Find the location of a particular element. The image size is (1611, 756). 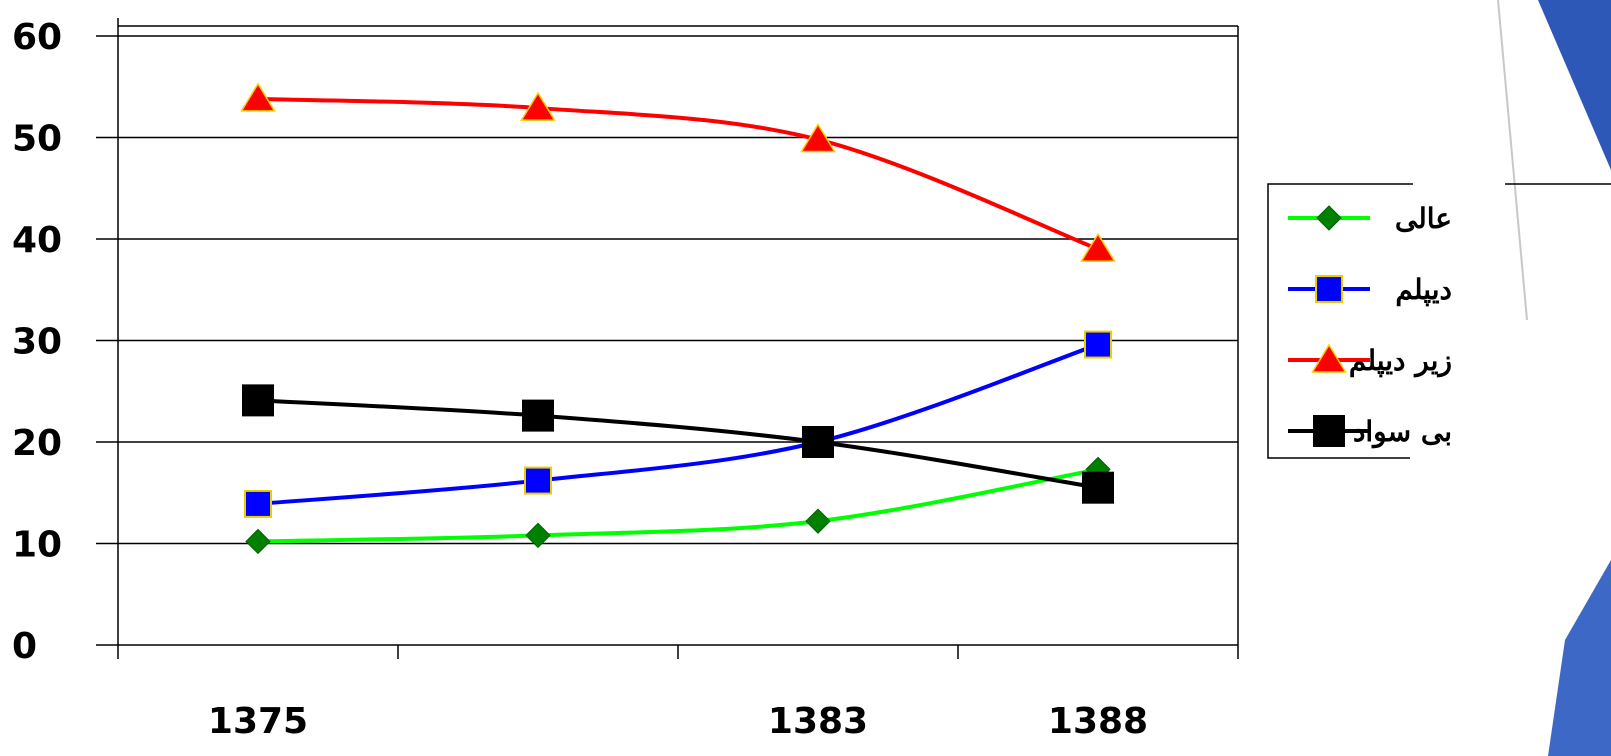

y-tick-label: 30 is located at coordinates (37, 342).